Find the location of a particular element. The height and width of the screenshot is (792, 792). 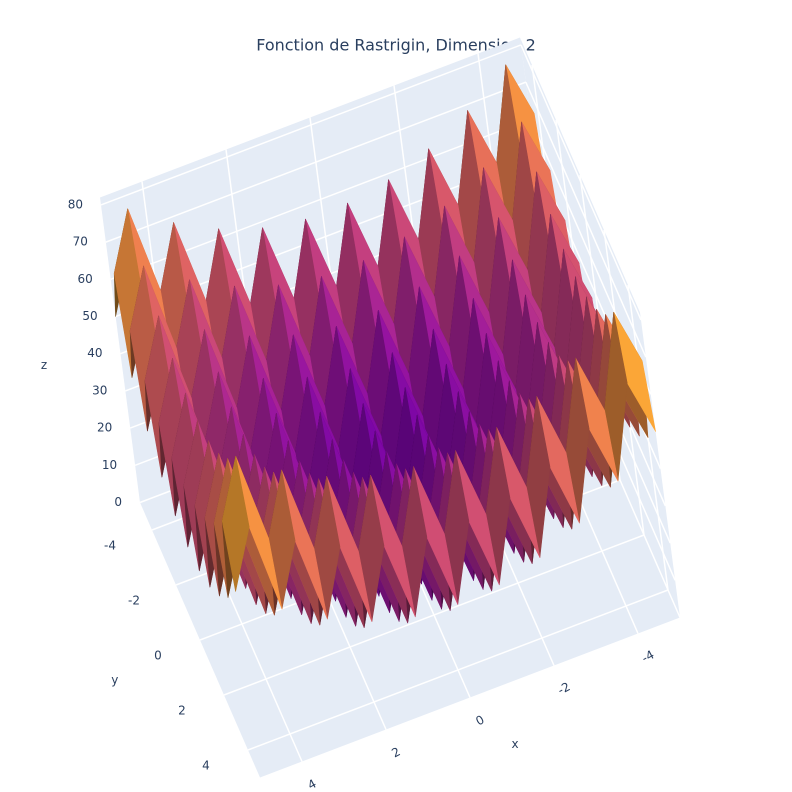

z-tick-label: 10 is located at coordinates (109, 465).